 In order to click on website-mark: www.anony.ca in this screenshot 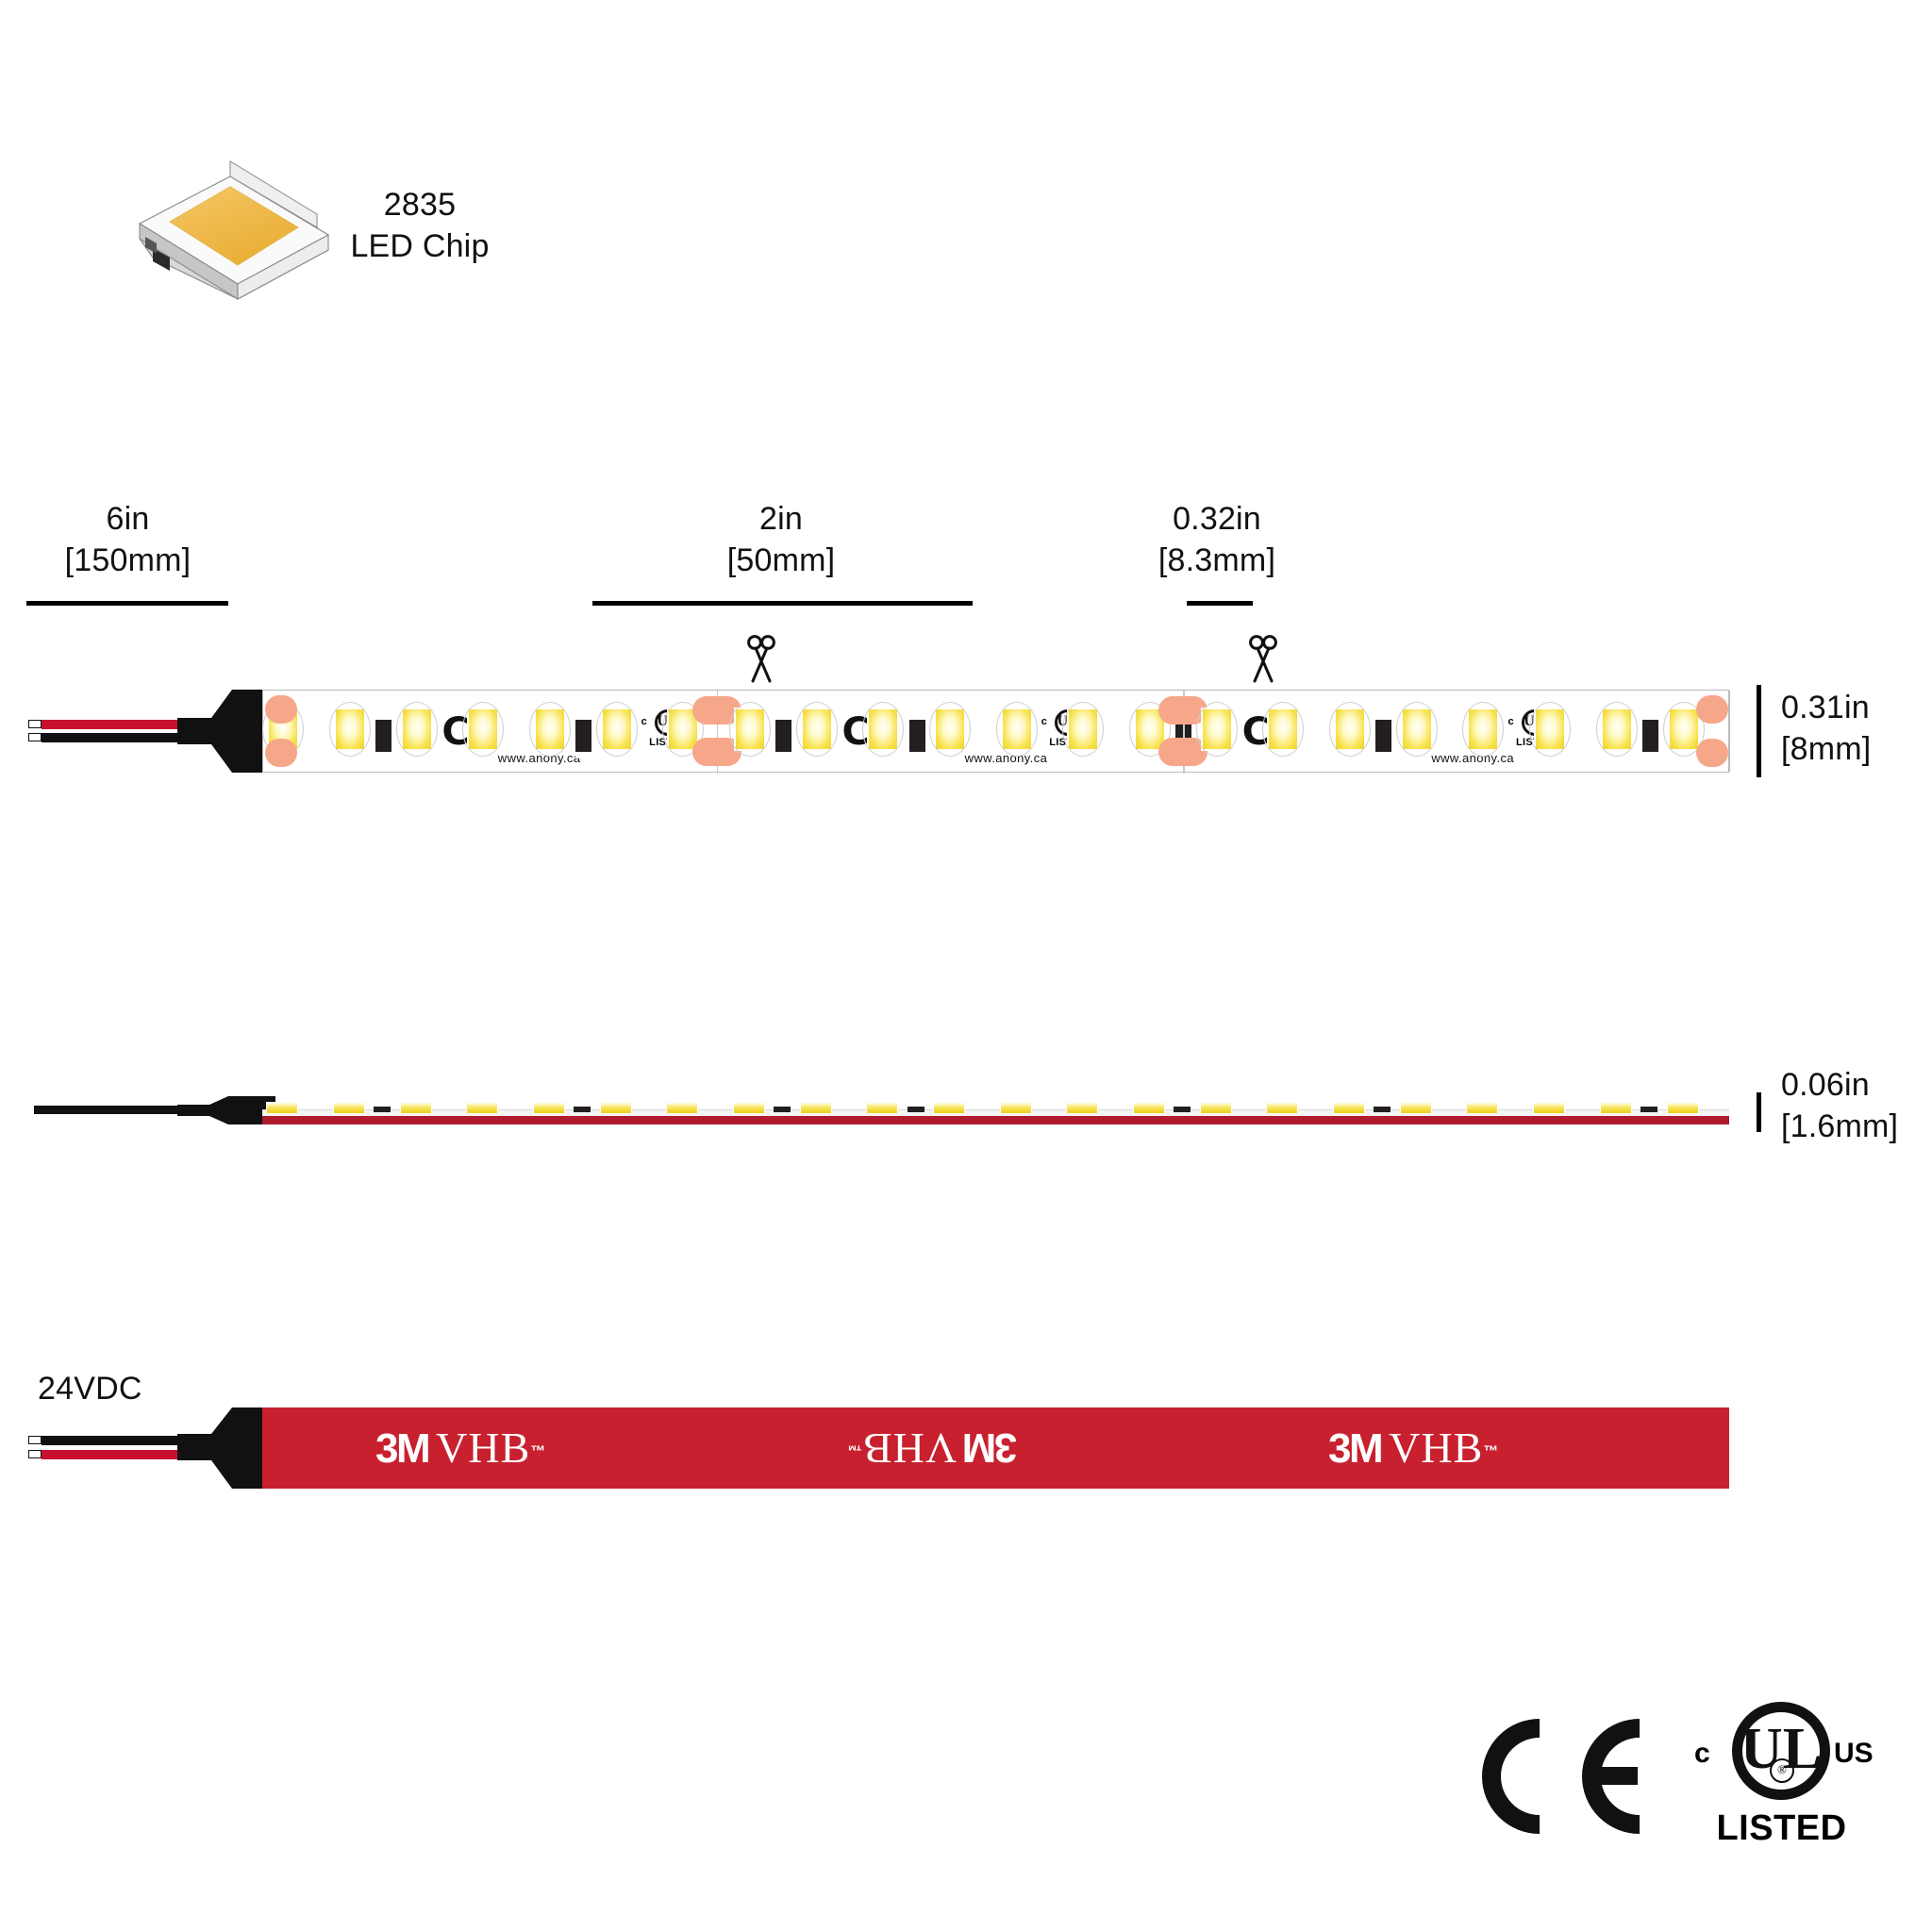, I will do `click(539, 758)`.